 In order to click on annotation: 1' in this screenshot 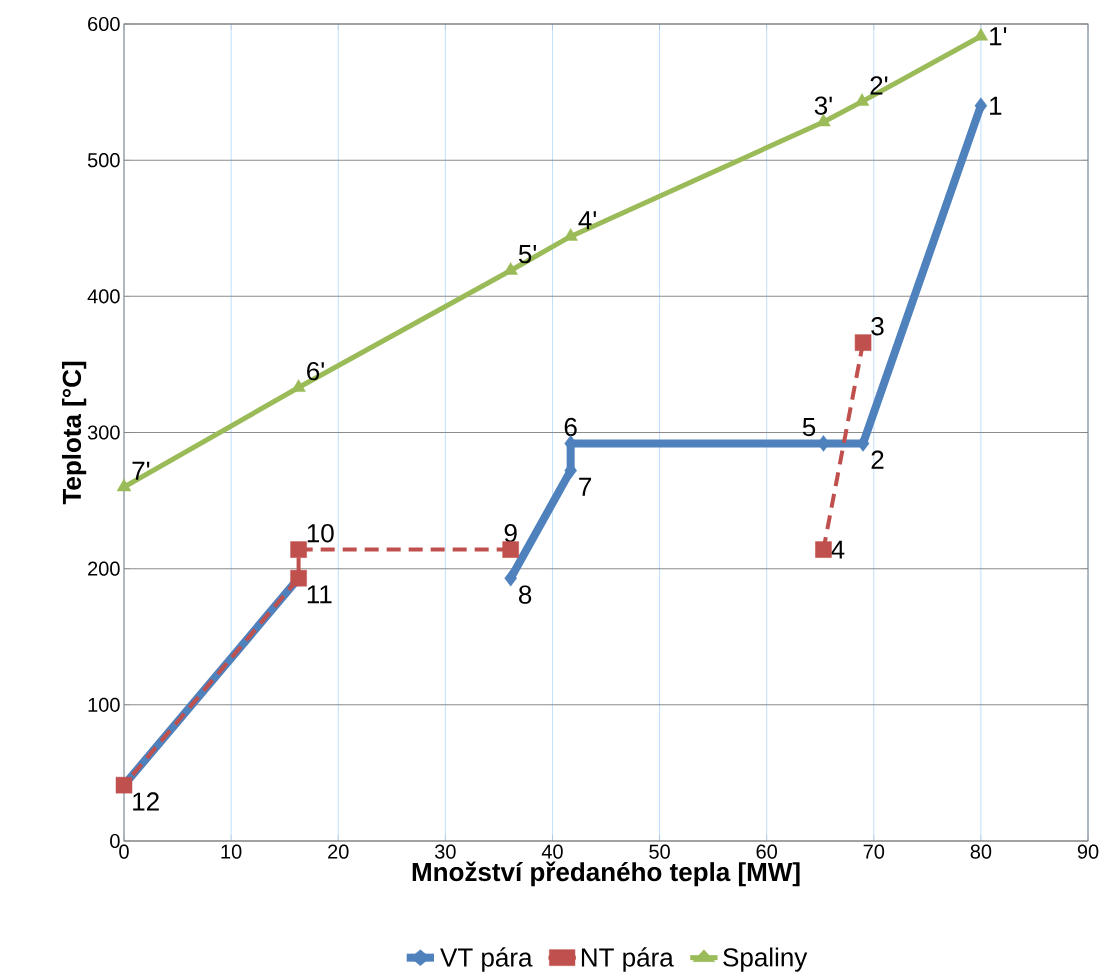, I will do `click(998, 36)`.